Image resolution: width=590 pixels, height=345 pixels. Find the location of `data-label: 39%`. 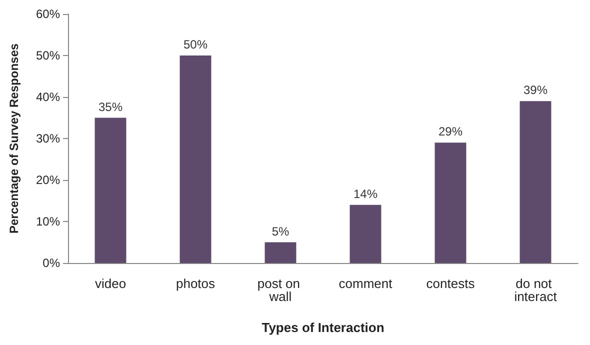

data-label: 39% is located at coordinates (535, 90).